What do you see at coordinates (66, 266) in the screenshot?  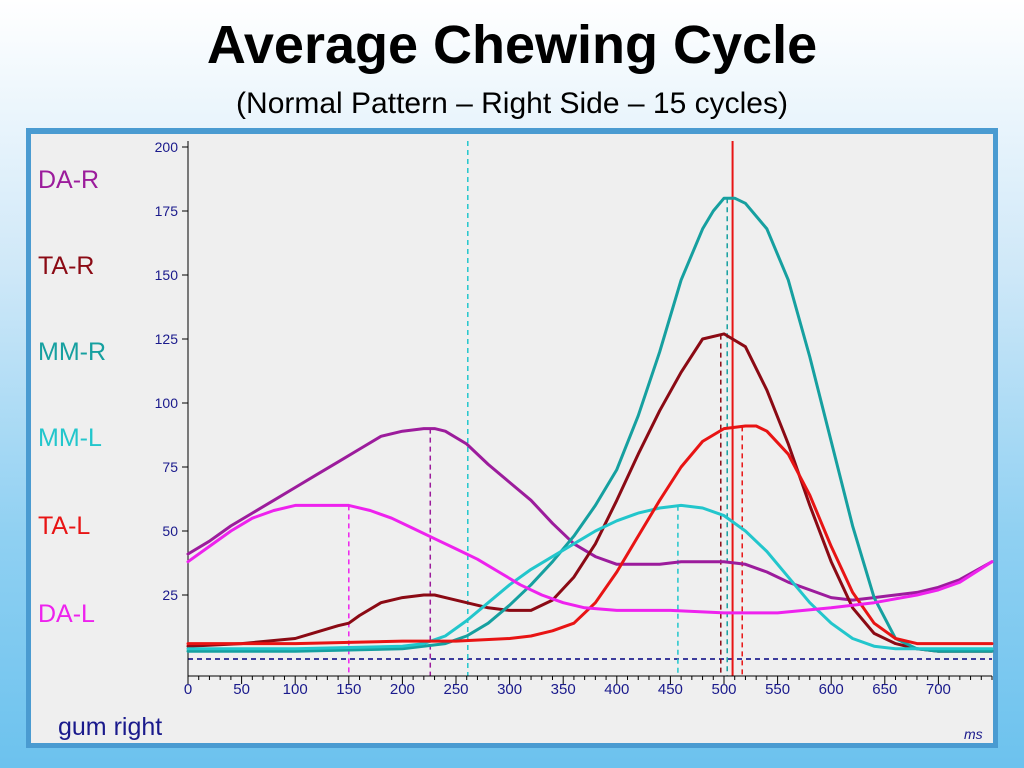 I see `legend-label-ta-r: TA-R` at bounding box center [66, 266].